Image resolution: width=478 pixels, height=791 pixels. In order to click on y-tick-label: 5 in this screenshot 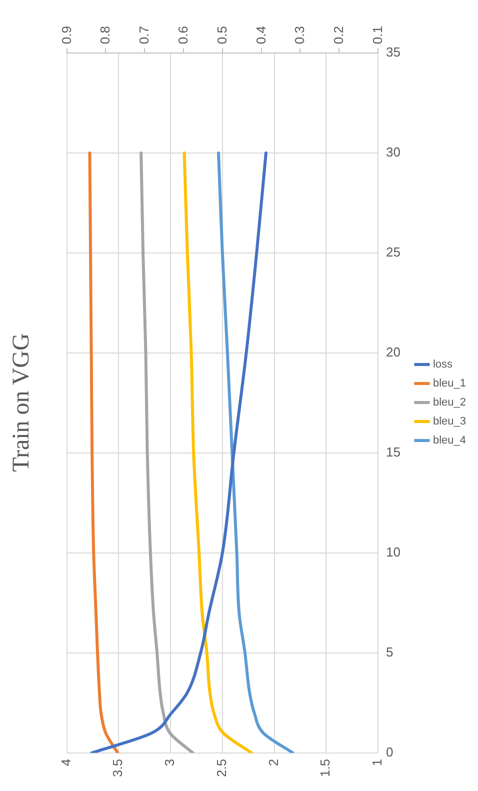, I will do `click(390, 652)`.